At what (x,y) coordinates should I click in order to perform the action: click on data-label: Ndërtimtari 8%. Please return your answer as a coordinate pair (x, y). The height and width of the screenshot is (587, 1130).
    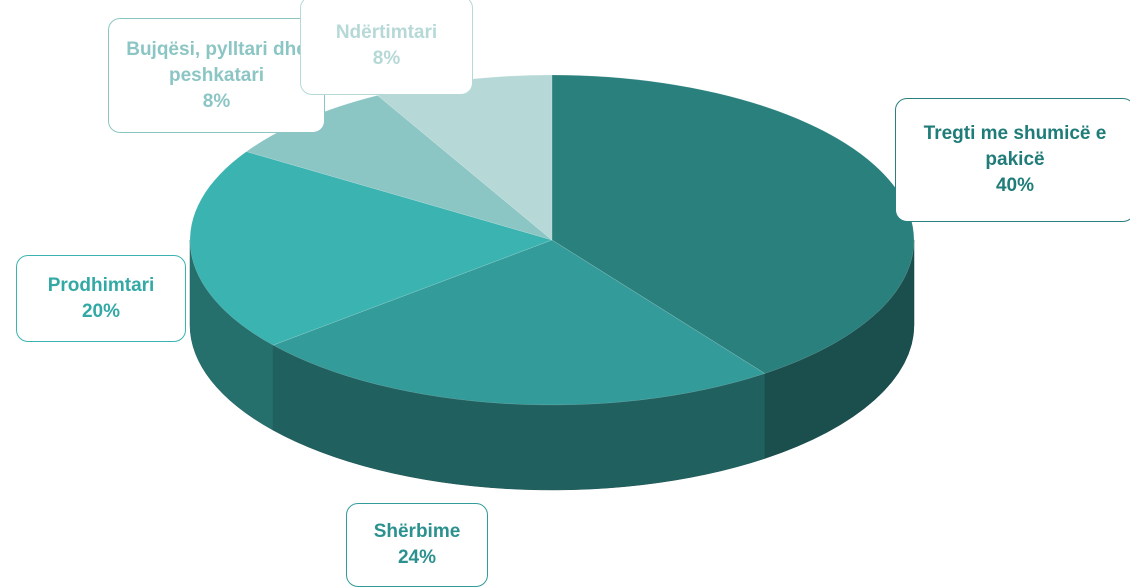
    Looking at the image, I should click on (386, 47).